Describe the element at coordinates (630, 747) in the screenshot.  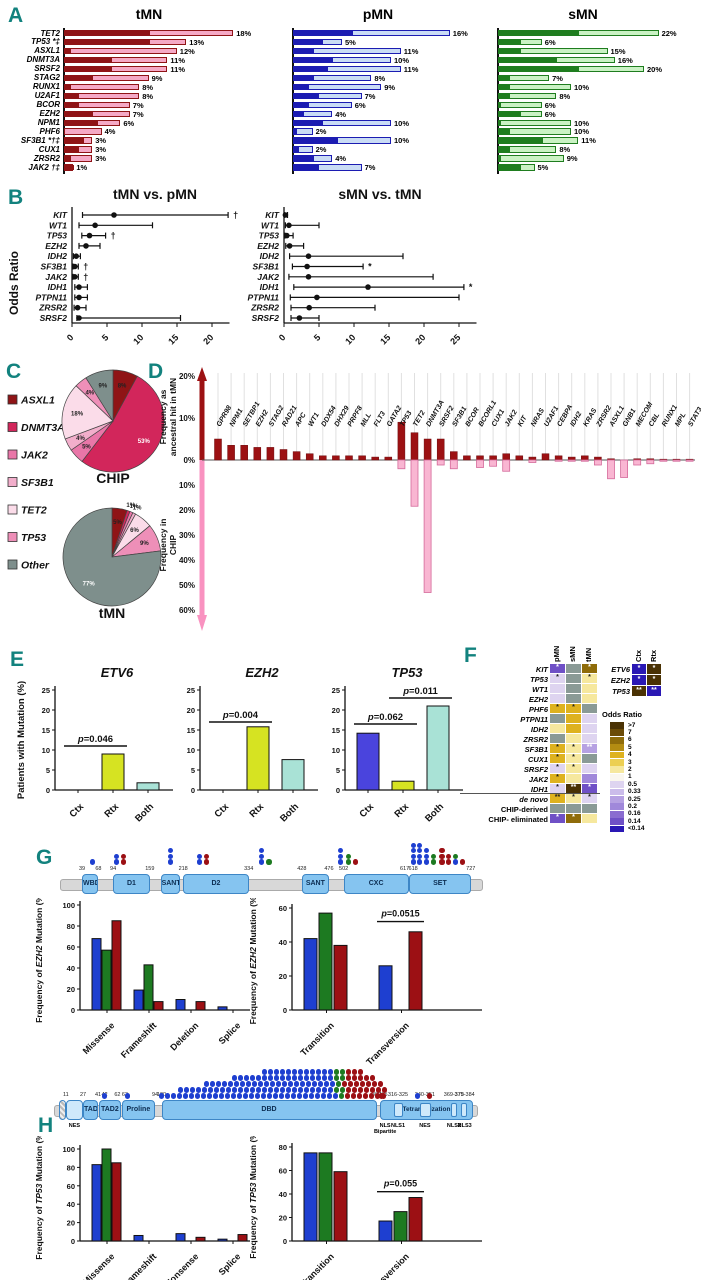
I see `colorbar-label: 5` at that location.